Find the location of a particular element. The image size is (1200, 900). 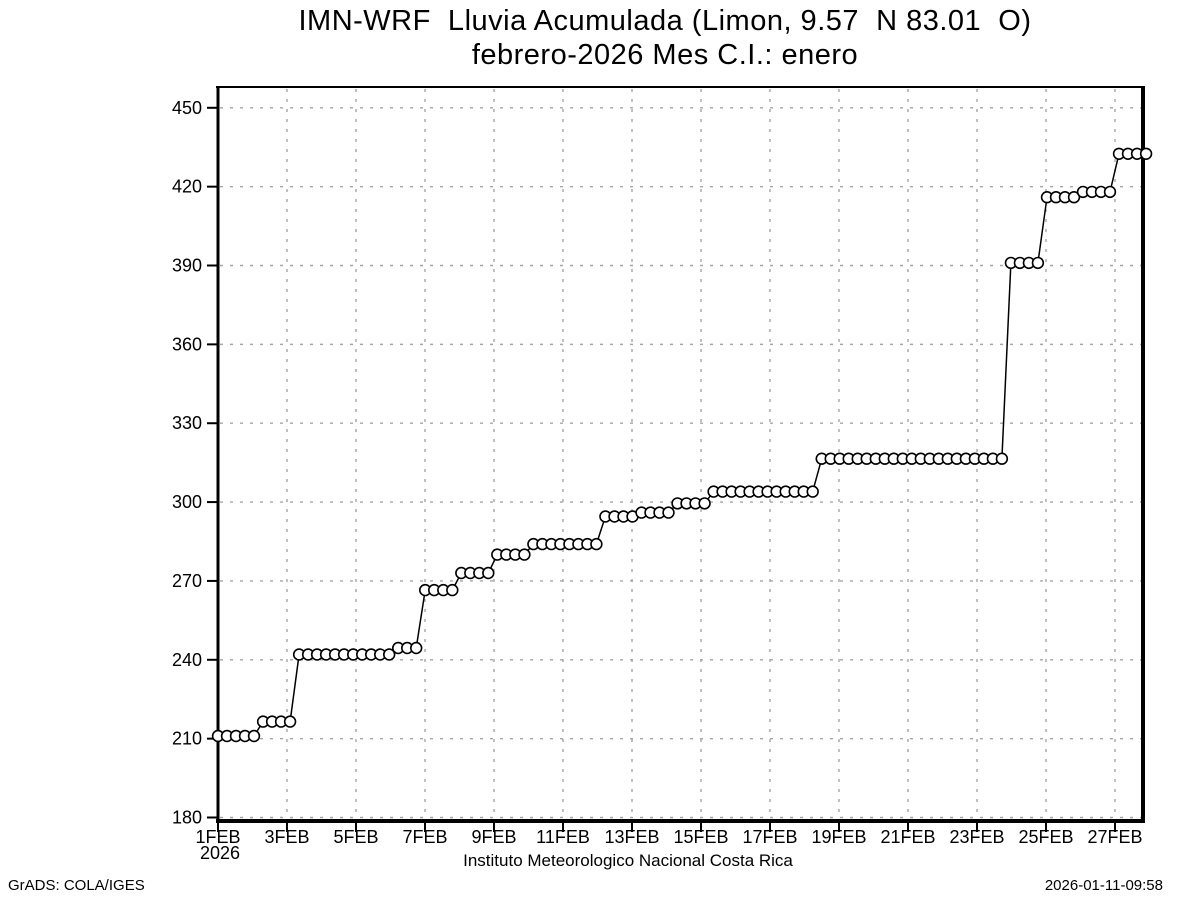

x-tick-label: 17FEB is located at coordinates (769, 837).